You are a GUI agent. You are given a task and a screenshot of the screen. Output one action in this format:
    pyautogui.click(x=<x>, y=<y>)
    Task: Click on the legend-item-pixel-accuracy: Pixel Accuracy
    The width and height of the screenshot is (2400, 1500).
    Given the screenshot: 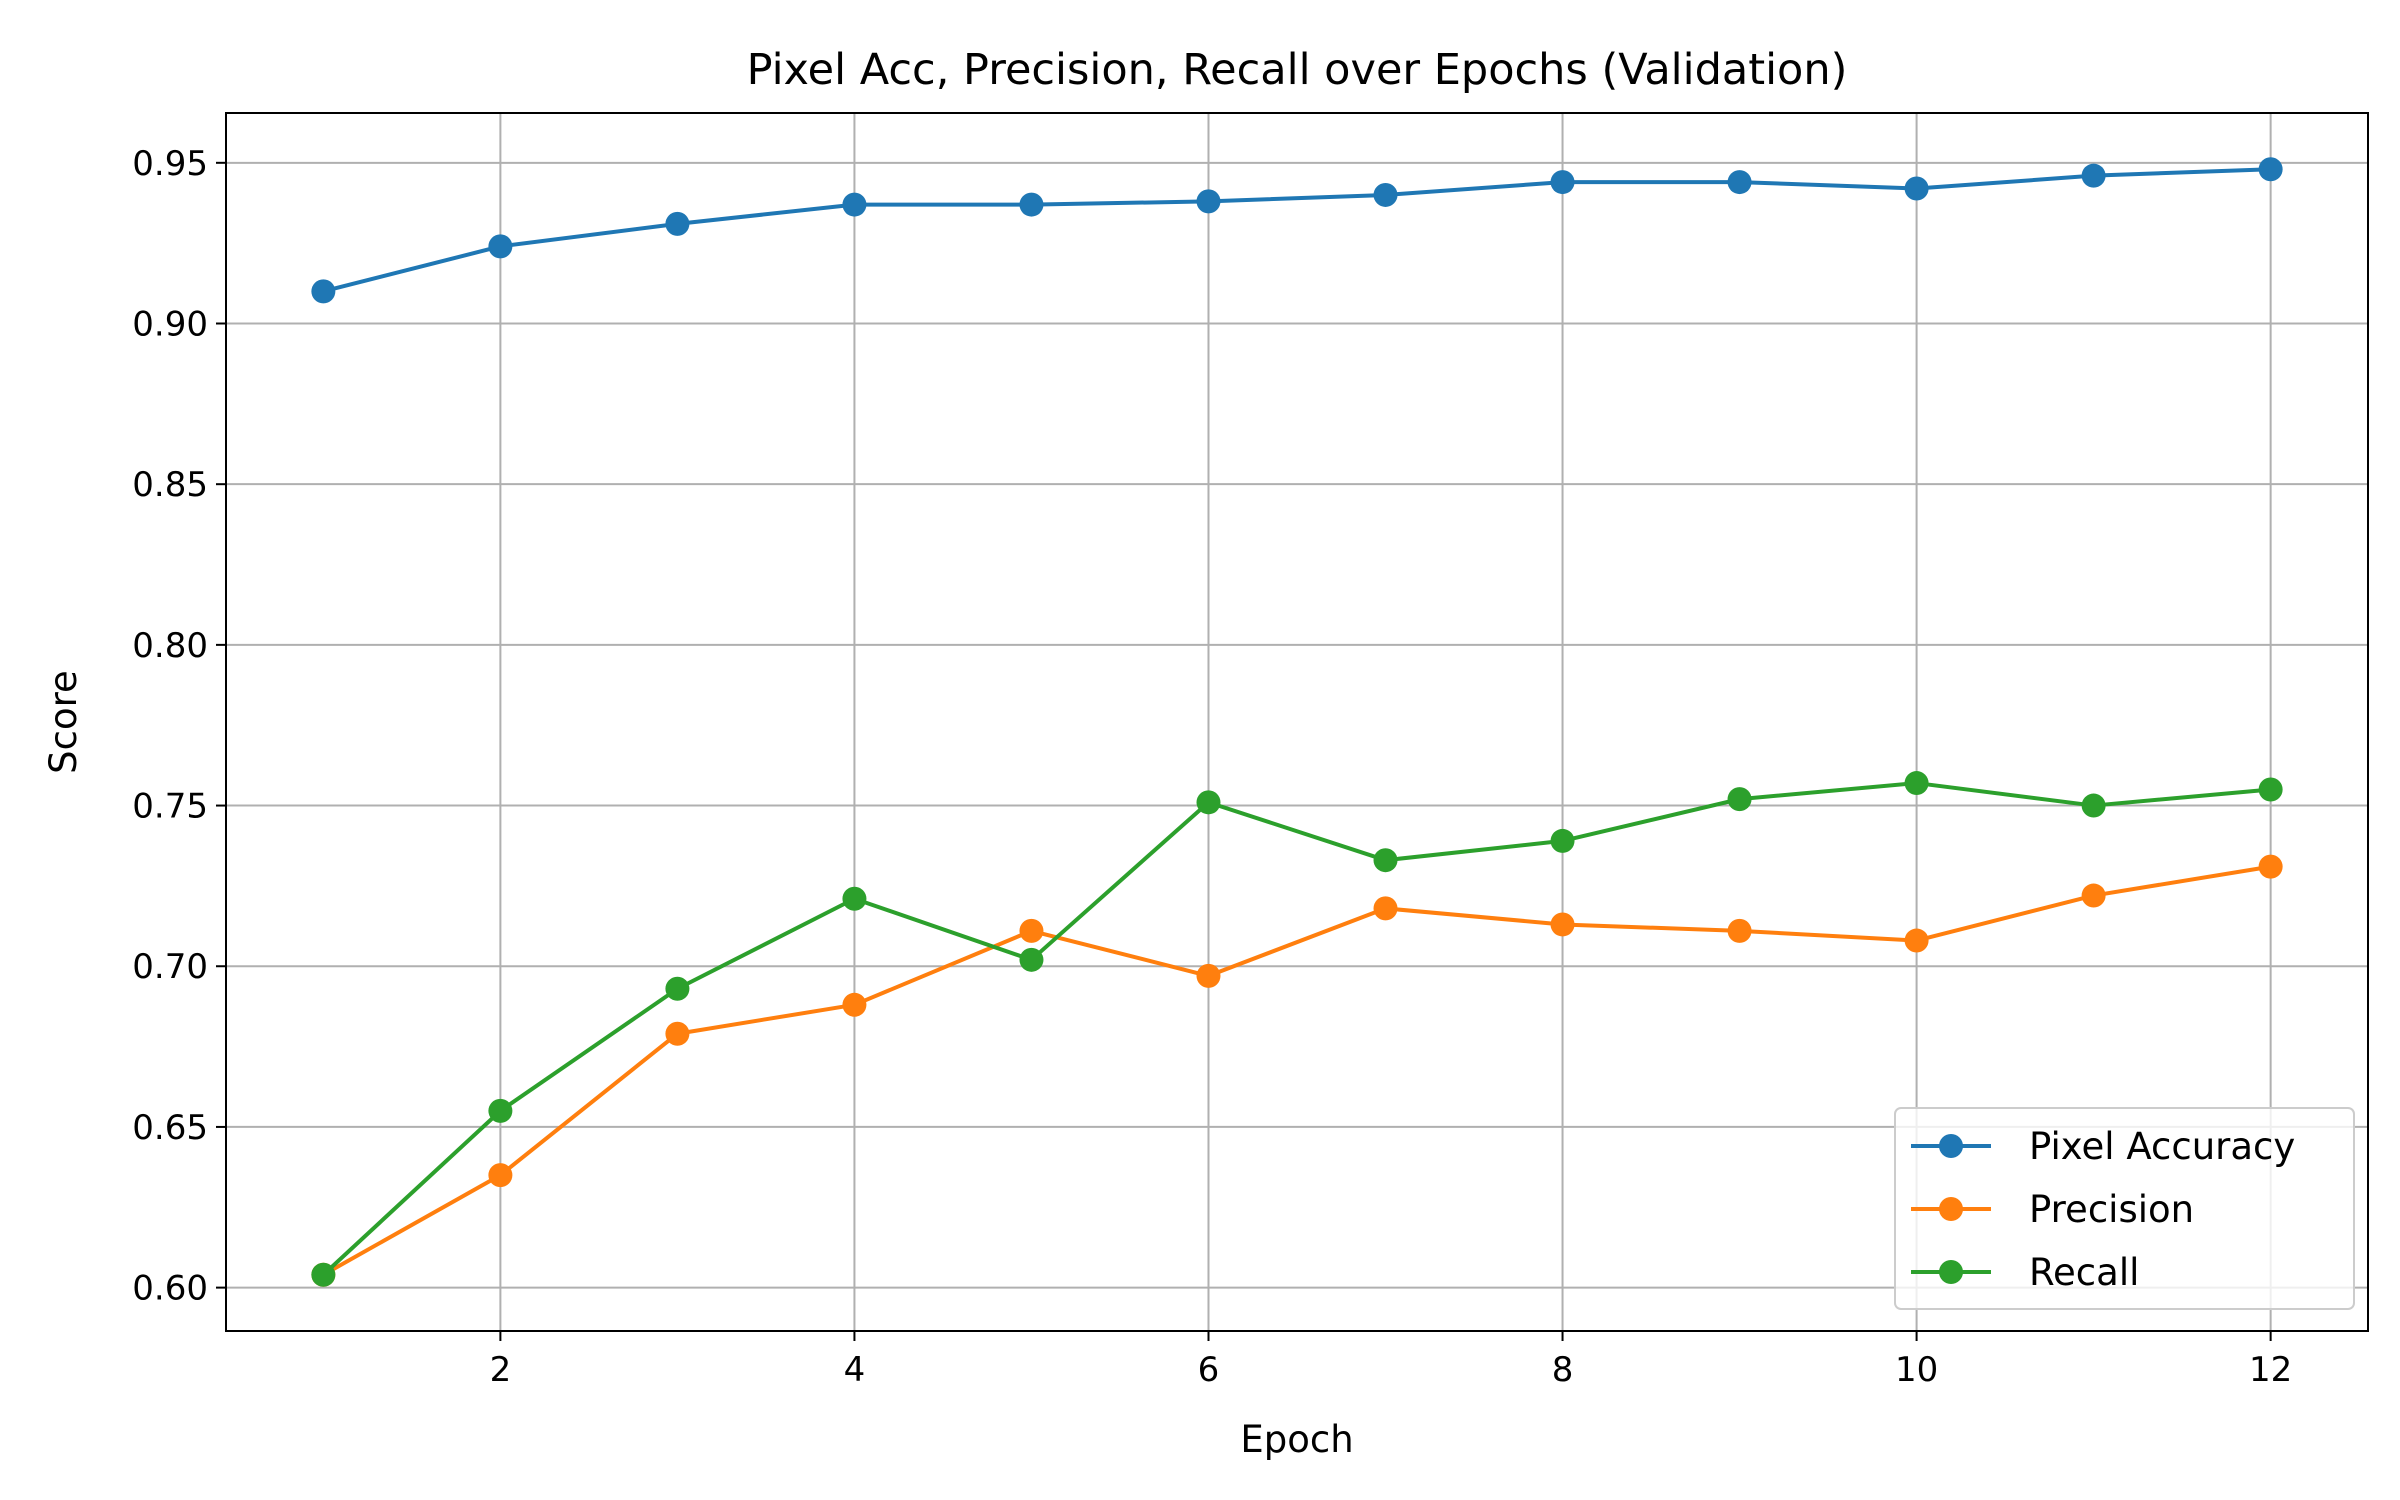 What is the action you would take?
    pyautogui.click(x=2103, y=1146)
    